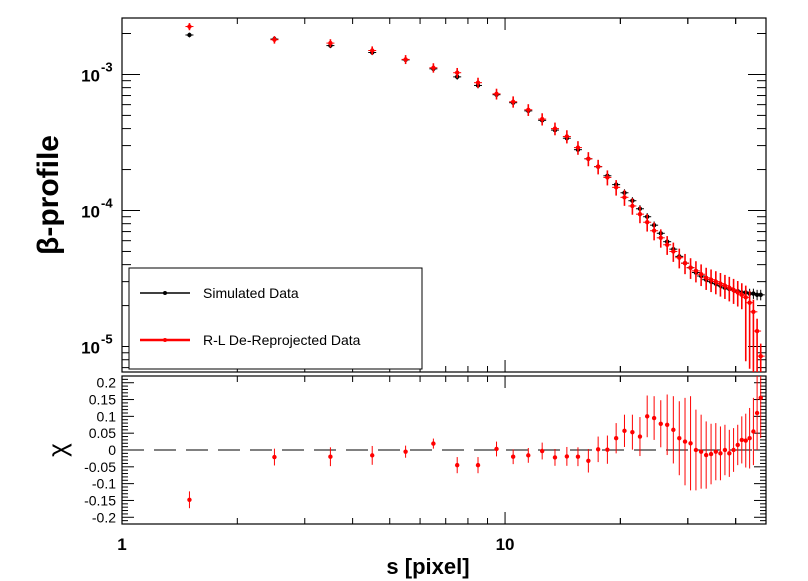 This screenshot has height=581, width=808. What do you see at coordinates (112, 450) in the screenshot?
I see `y-tick-label-res: 0` at bounding box center [112, 450].